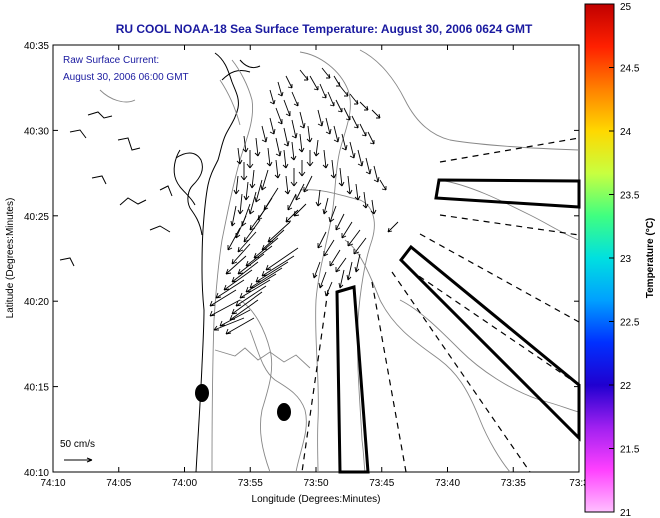 This screenshot has height=518, width=660. I want to click on colorbar-tick-label: 24.5, so click(630, 69).